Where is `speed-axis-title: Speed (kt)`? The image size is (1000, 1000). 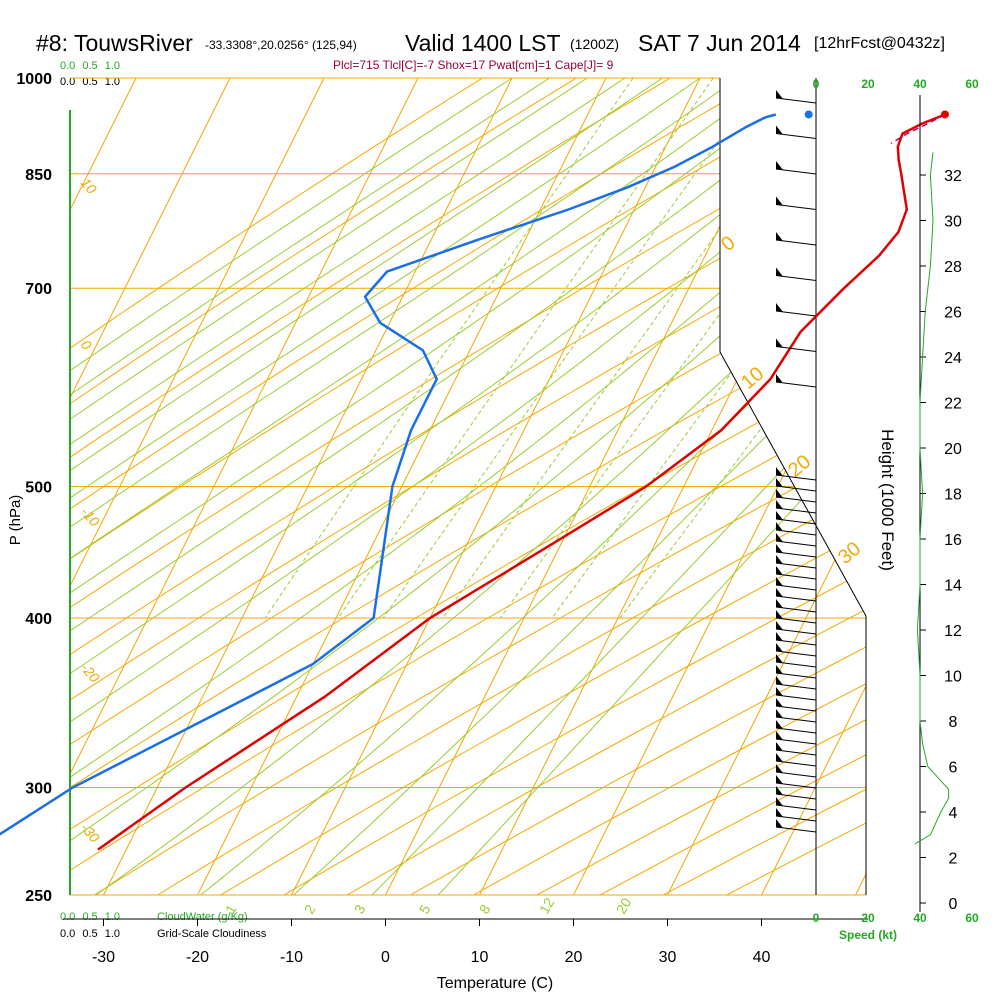
speed-axis-title: Speed (kt) is located at coordinates (868, 935).